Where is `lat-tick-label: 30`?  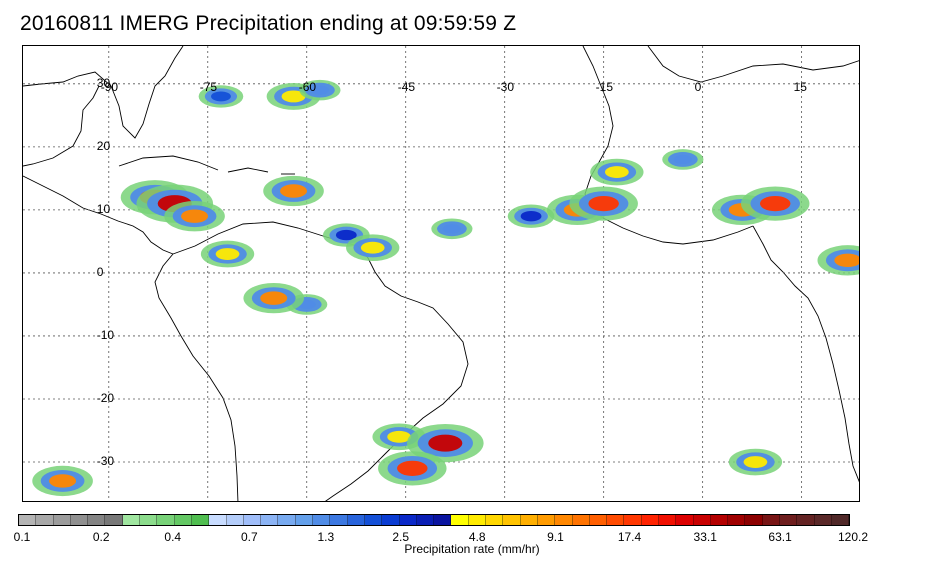 lat-tick-label: 30 is located at coordinates (103, 82).